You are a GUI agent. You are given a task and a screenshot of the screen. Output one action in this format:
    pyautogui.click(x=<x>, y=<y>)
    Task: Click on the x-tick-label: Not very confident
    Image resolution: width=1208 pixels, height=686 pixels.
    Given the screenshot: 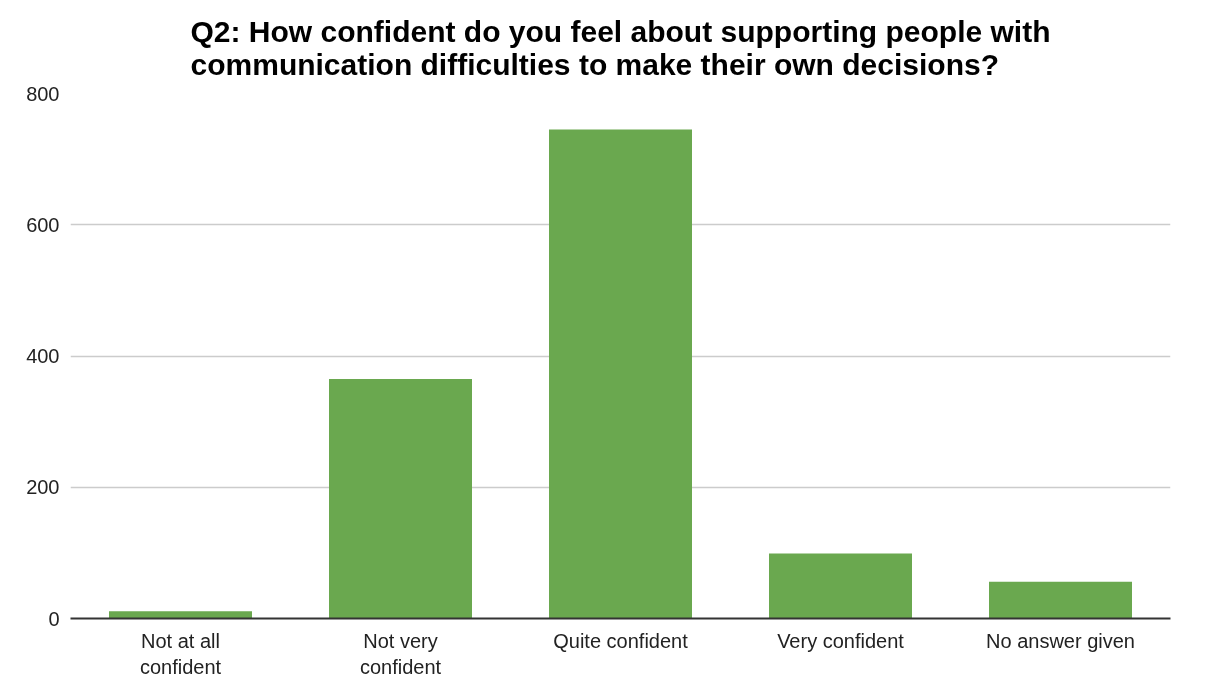 What is the action you would take?
    pyautogui.click(x=400, y=653)
    